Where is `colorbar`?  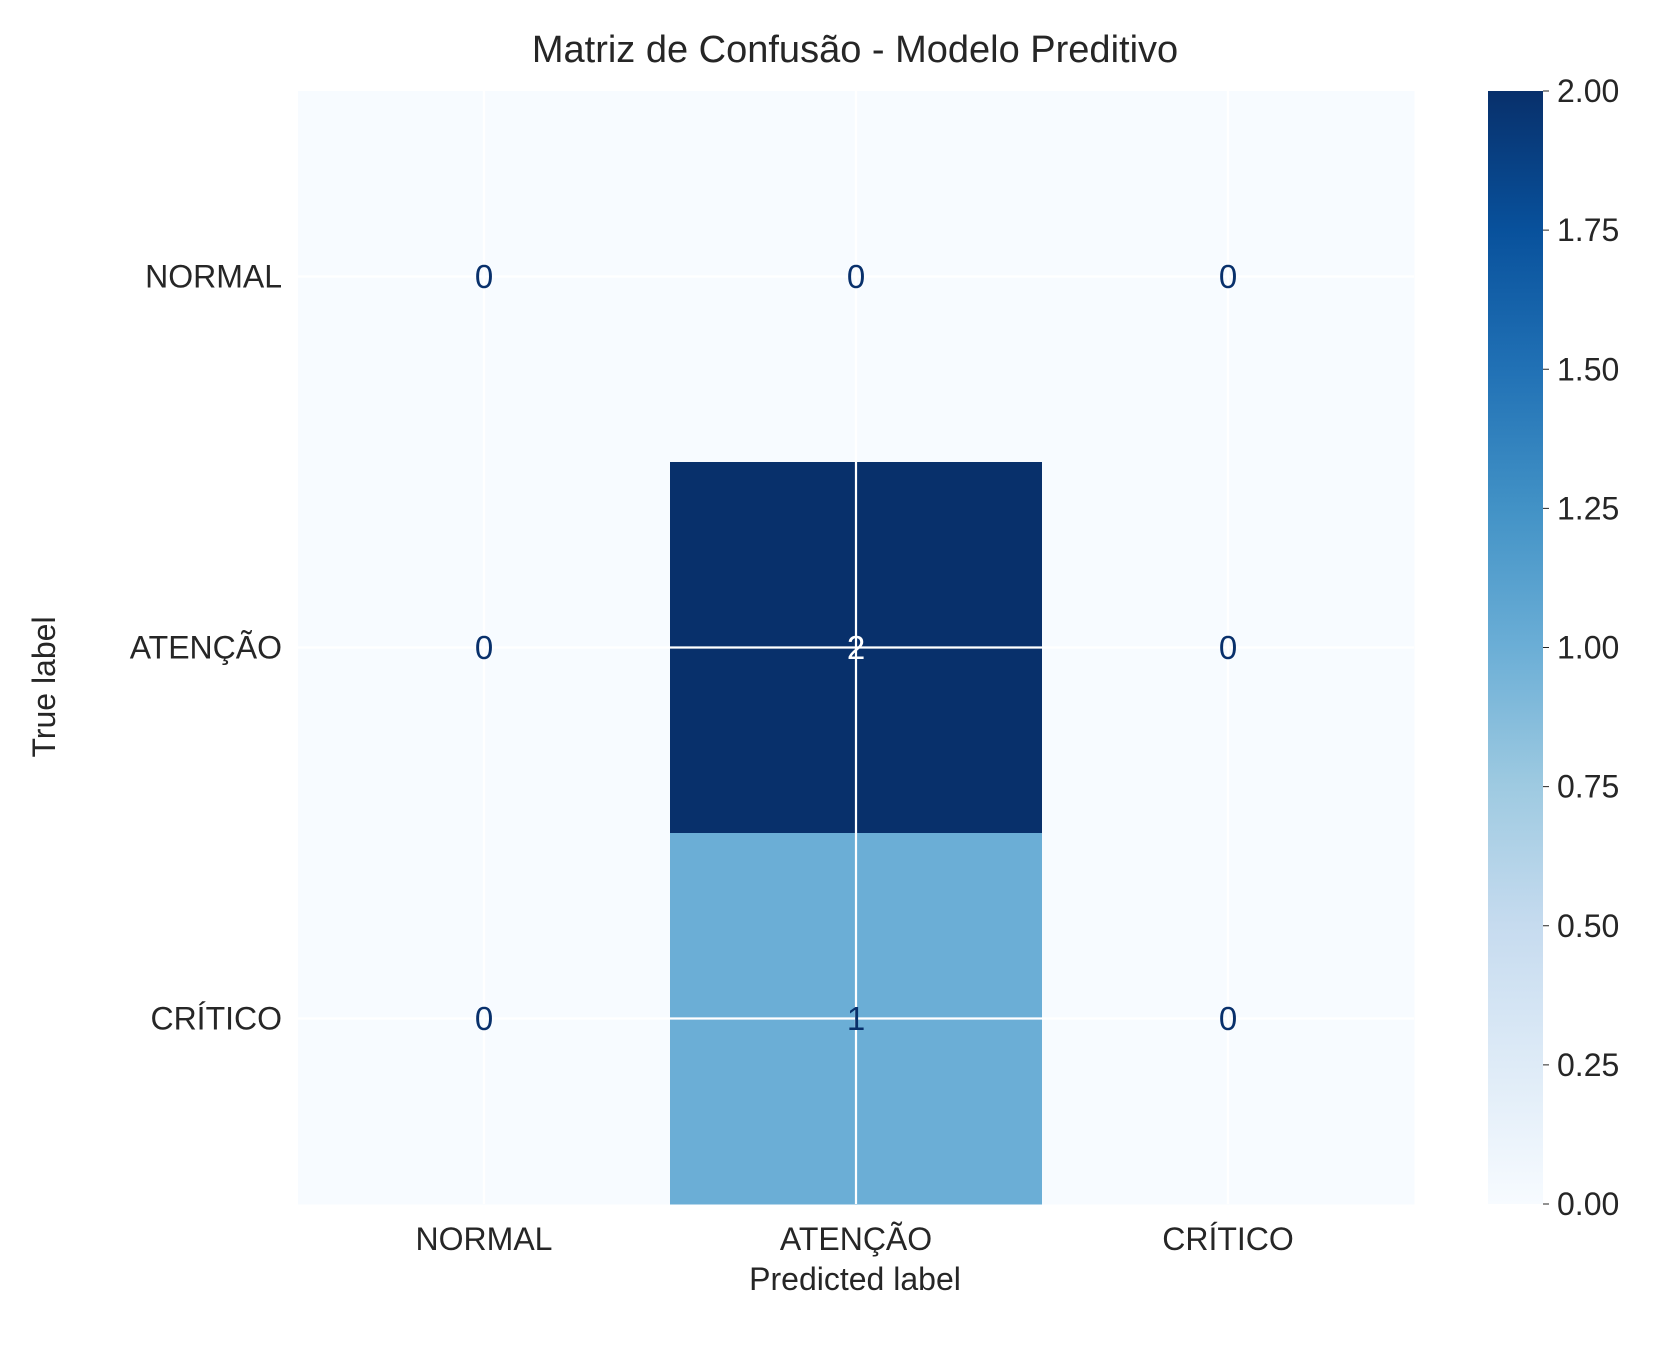
colorbar is located at coordinates (1515, 647).